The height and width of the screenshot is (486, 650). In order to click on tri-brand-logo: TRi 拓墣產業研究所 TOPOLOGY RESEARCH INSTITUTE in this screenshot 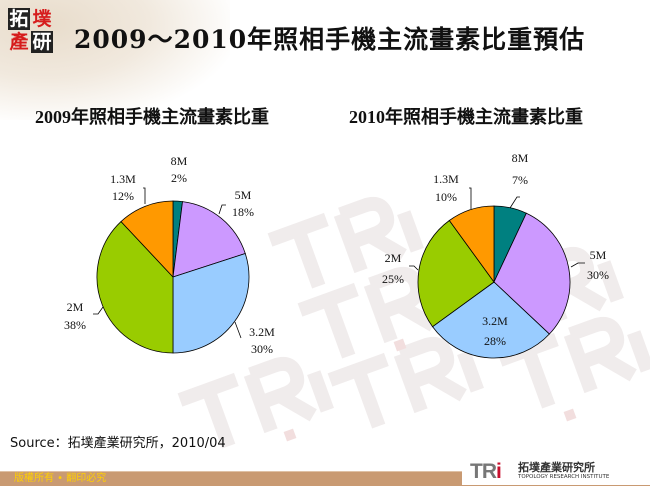, I will do `click(556, 471)`.